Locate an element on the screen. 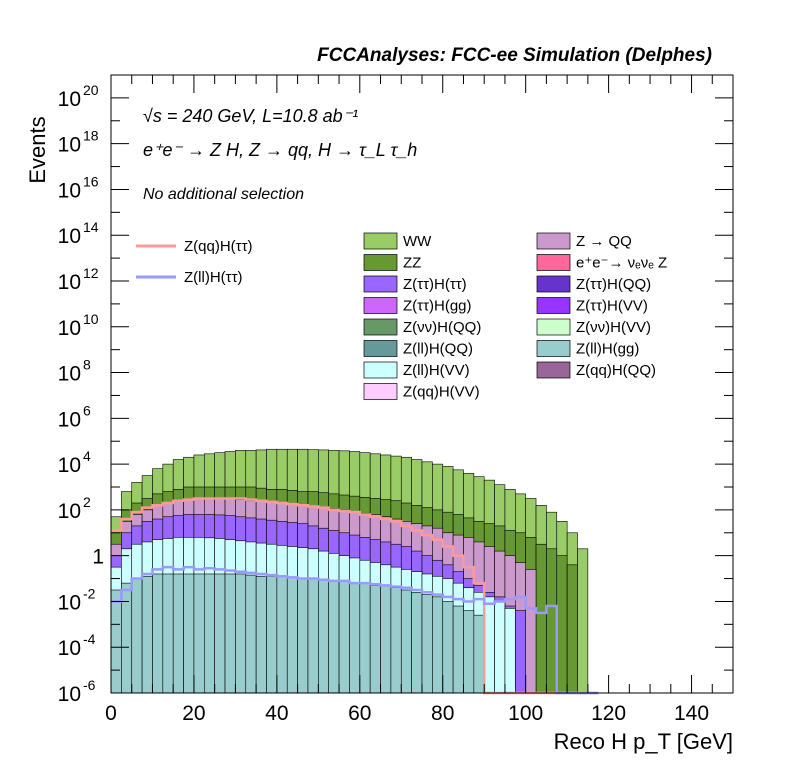  annotation-energy: √s = 240 GeV, L=10.8 ab⁻¹ is located at coordinates (250, 116).